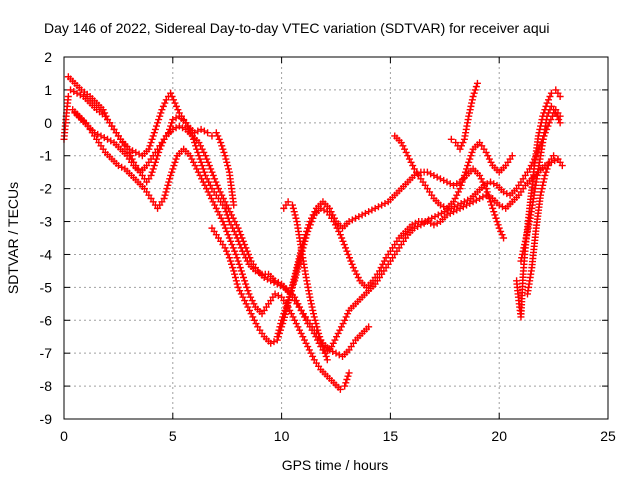 Image resolution: width=640 pixels, height=480 pixels. Describe the element at coordinates (608, 436) in the screenshot. I see `x-tick-label: 25` at that location.